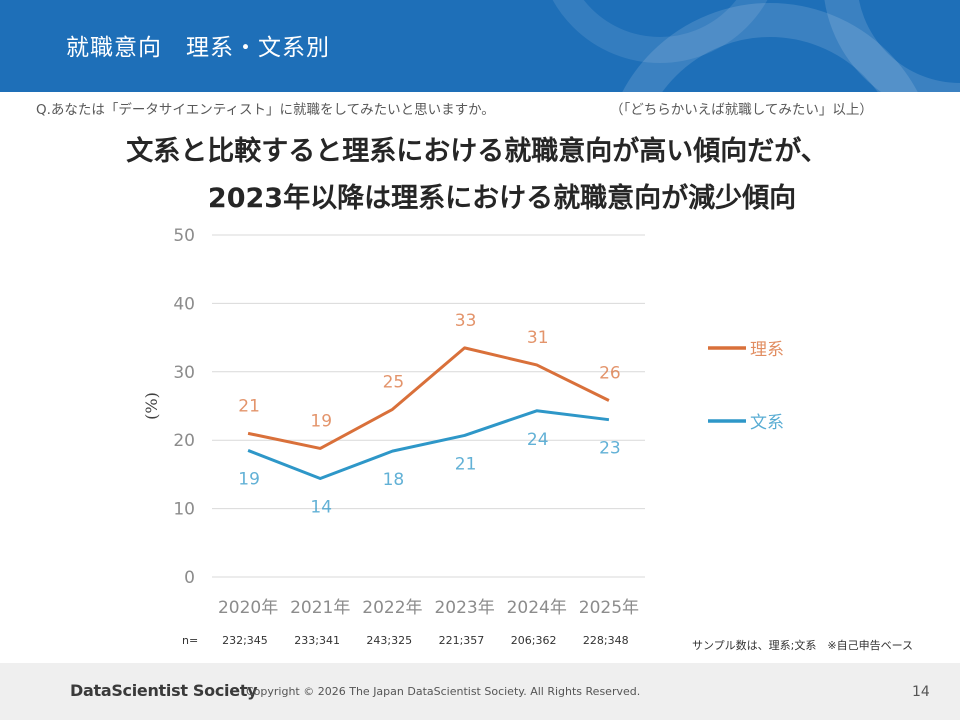 The width and height of the screenshot is (960, 720). I want to click on y-tick-label: 0, so click(189, 578).